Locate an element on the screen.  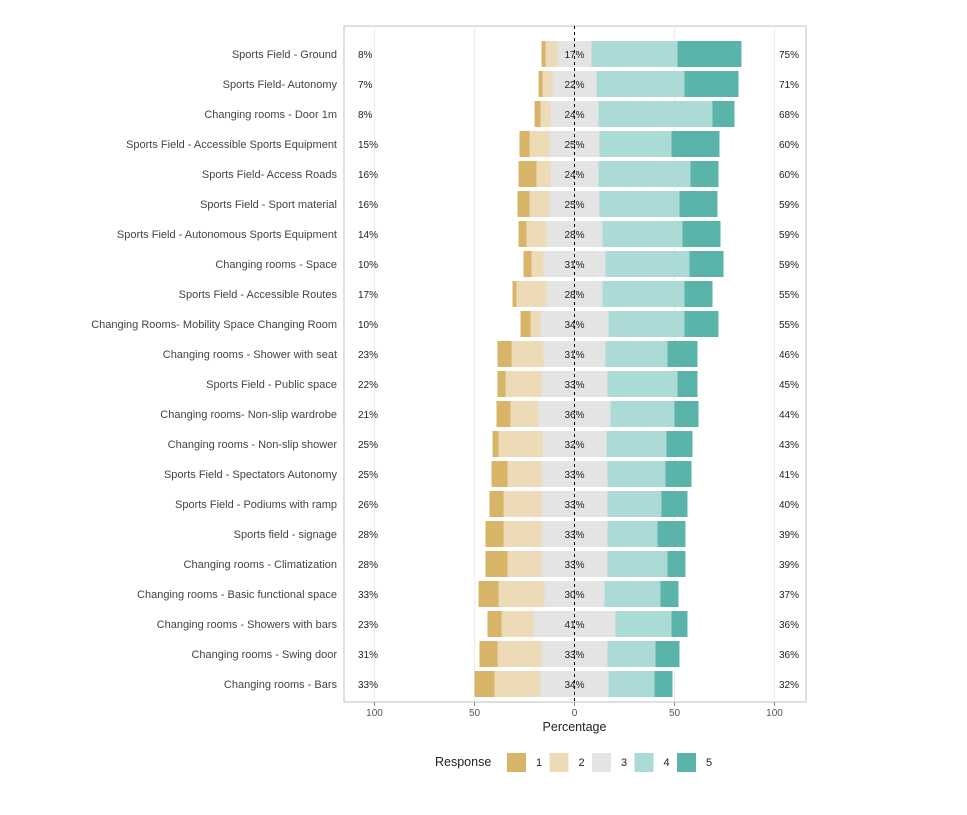
neutral-percent-label: 36% is located at coordinates (574, 415).